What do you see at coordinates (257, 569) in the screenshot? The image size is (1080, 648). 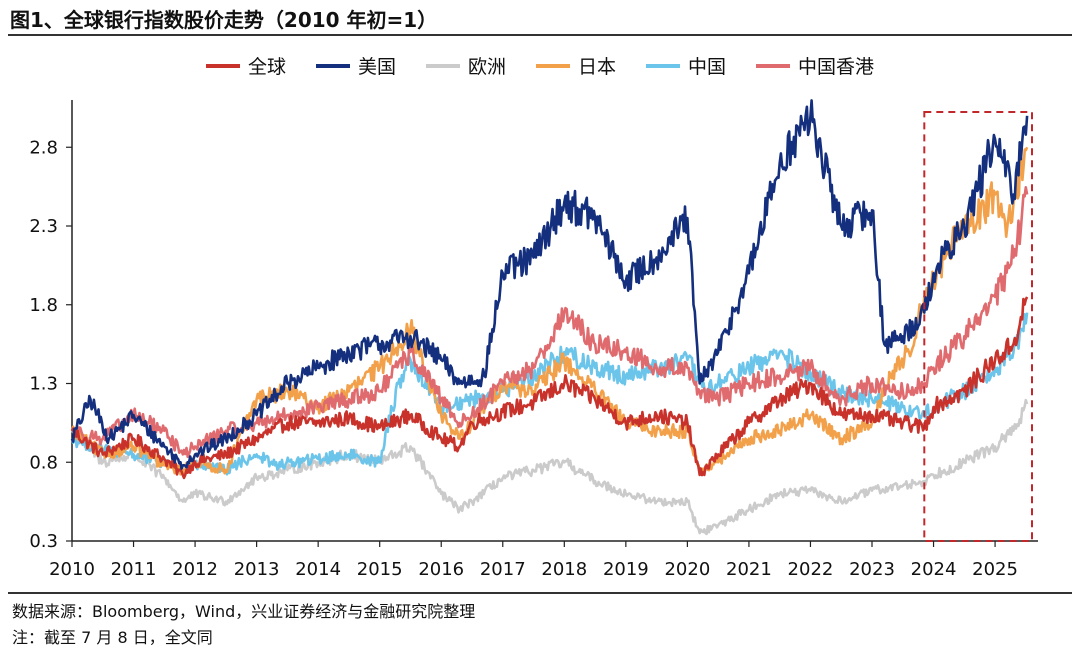 I see `x-tick-label: 2013` at bounding box center [257, 569].